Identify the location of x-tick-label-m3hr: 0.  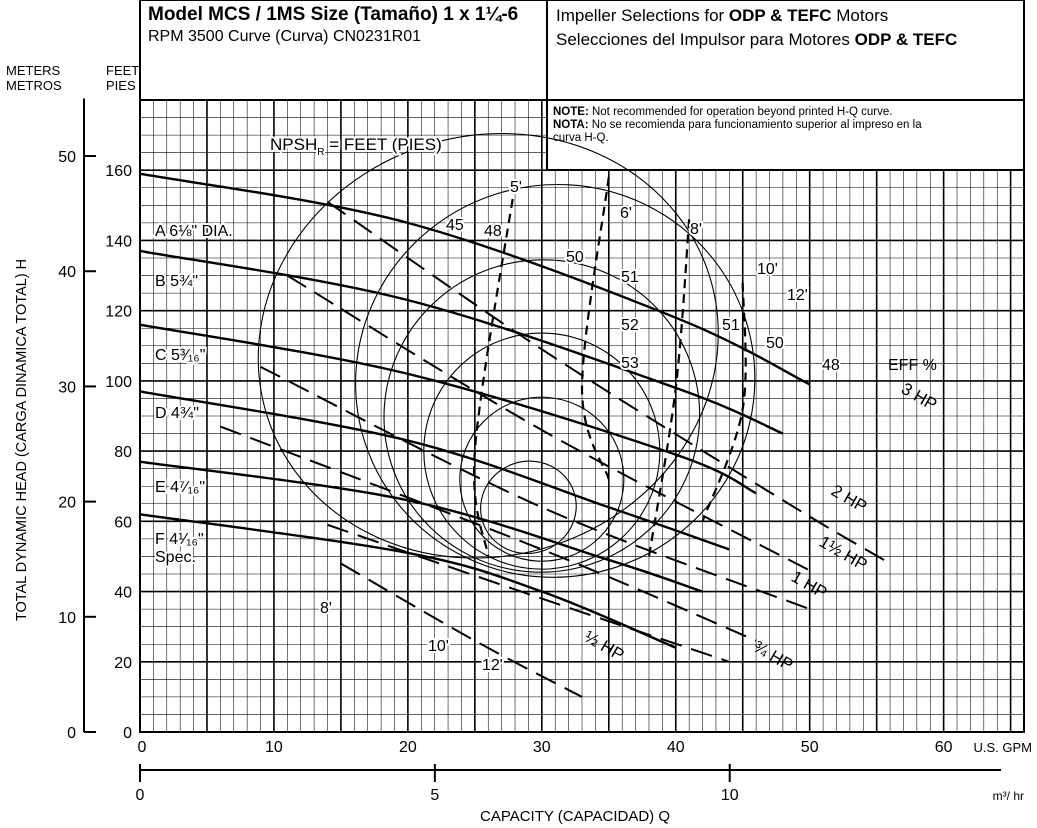
(140, 795).